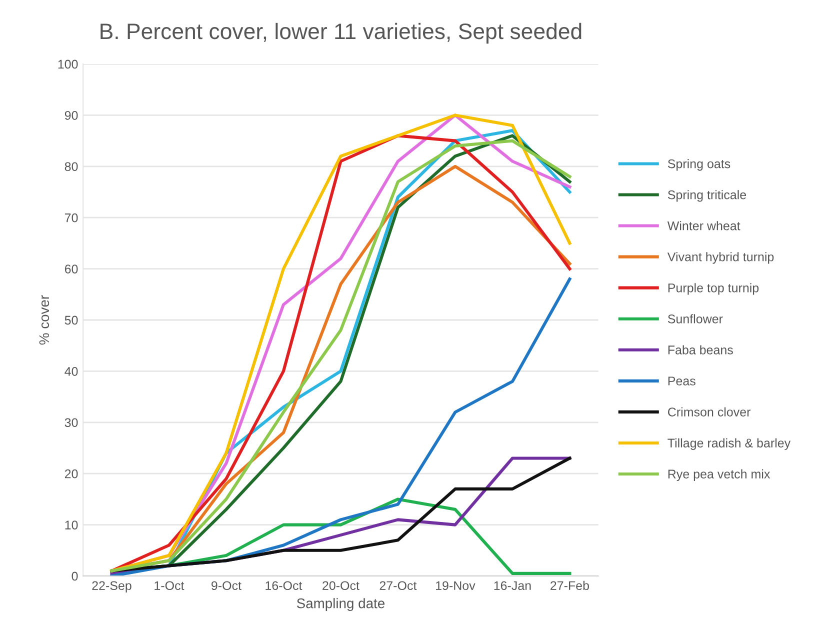 This screenshot has height=640, width=831. What do you see at coordinates (71, 167) in the screenshot?
I see `y-tick-label: 80` at bounding box center [71, 167].